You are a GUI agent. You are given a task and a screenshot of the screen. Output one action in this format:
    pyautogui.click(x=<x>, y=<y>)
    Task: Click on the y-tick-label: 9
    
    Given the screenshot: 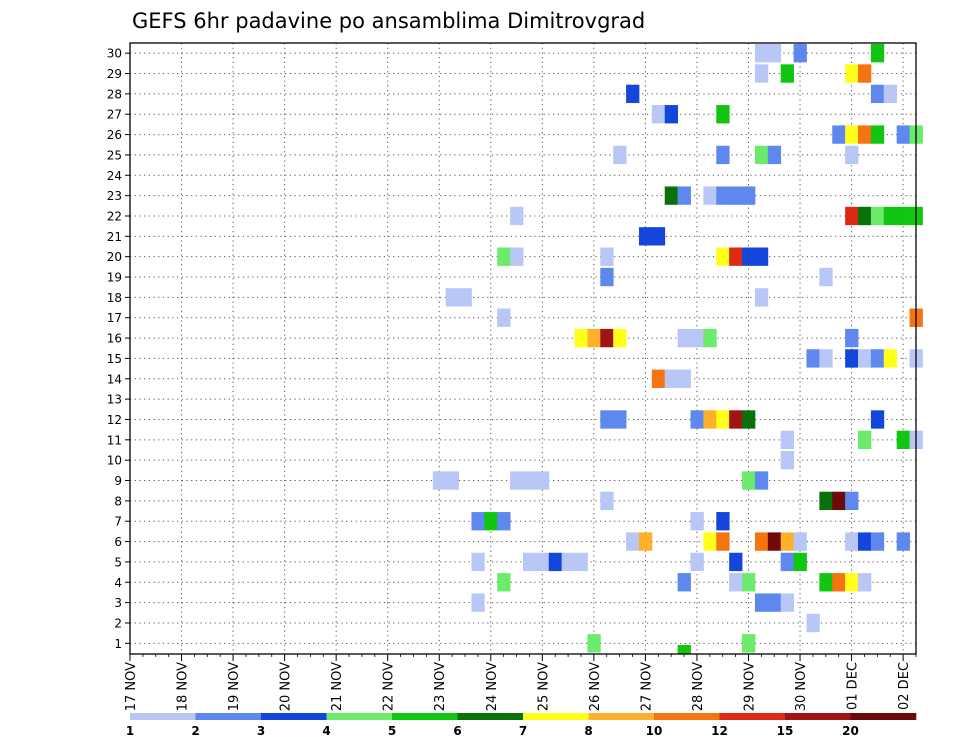 What is the action you would take?
    pyautogui.click(x=118, y=481)
    